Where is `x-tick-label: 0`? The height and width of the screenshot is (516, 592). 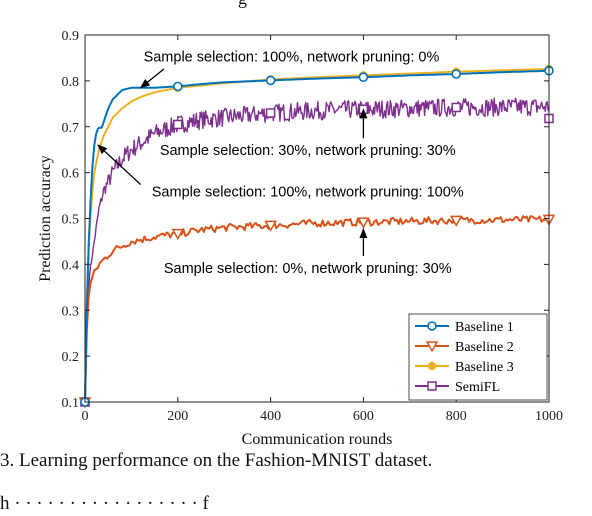 x-tick-label: 0 is located at coordinates (85, 416).